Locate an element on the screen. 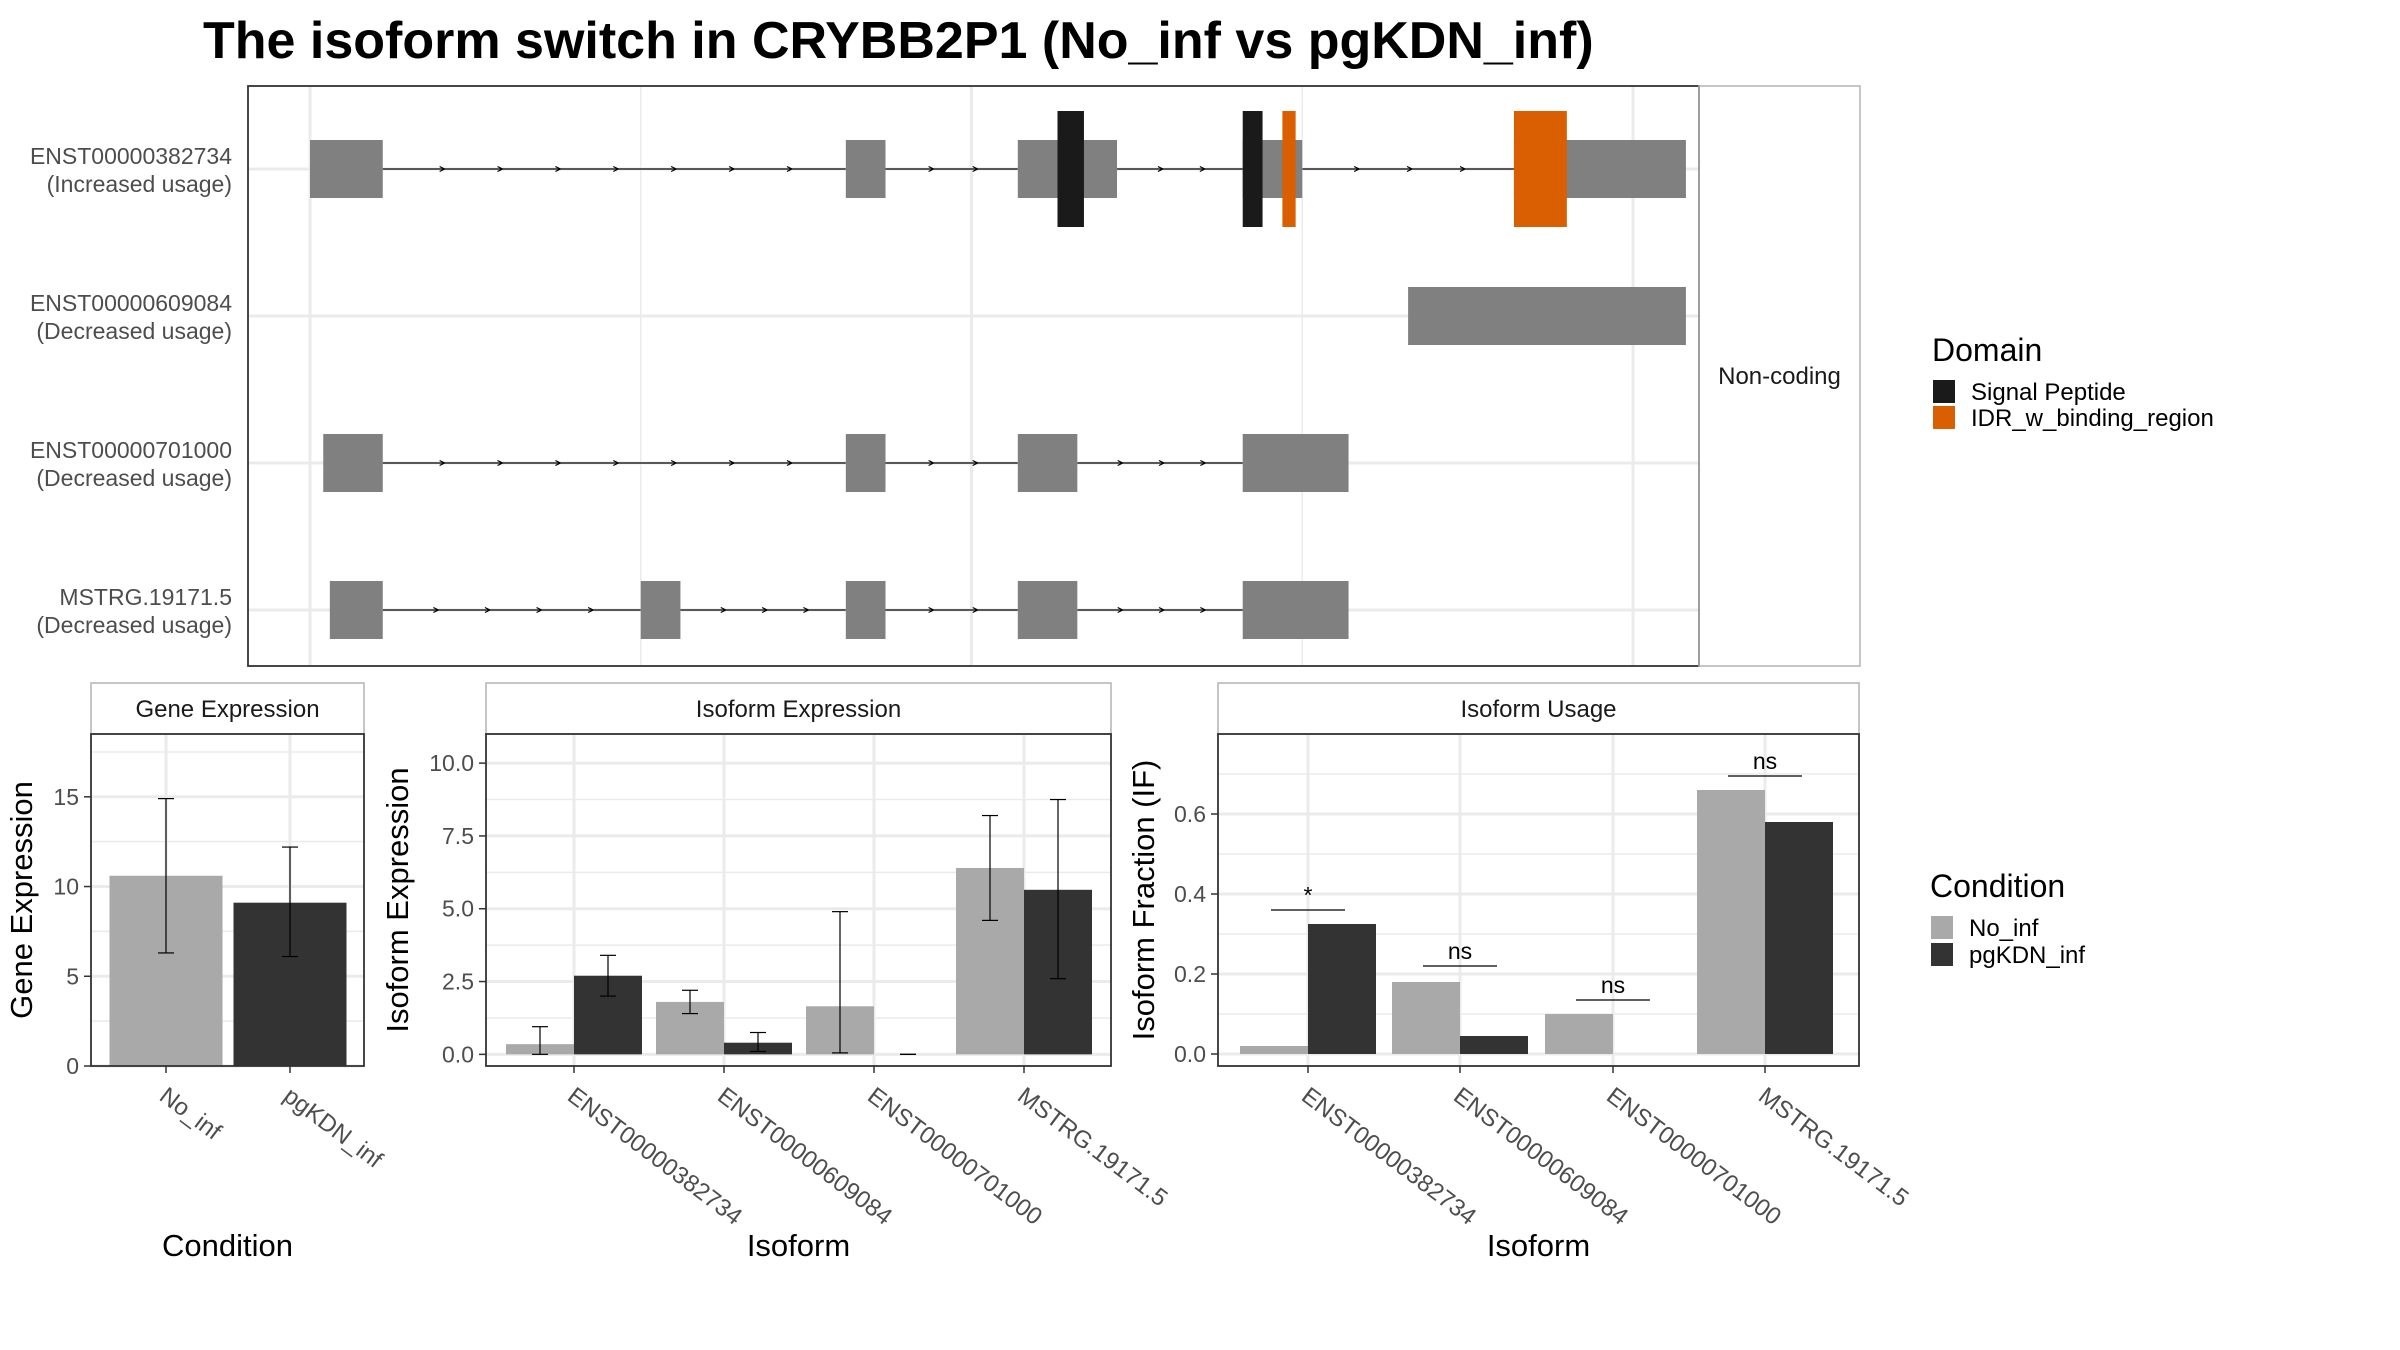 The width and height of the screenshot is (2400, 1350). x-axis-title: Condition is located at coordinates (227, 1245).